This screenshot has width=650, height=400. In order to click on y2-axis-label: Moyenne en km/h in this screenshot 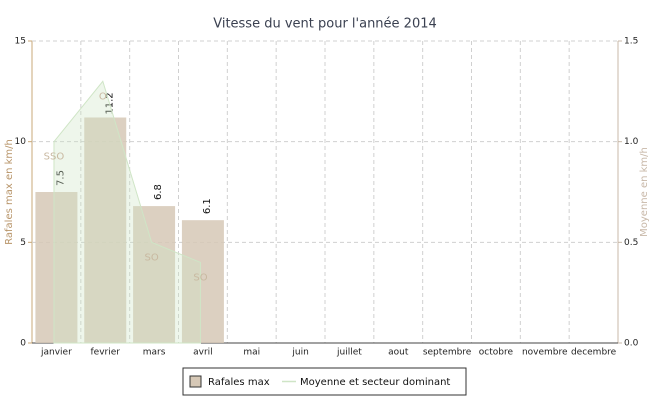, I will do `click(644, 192)`.